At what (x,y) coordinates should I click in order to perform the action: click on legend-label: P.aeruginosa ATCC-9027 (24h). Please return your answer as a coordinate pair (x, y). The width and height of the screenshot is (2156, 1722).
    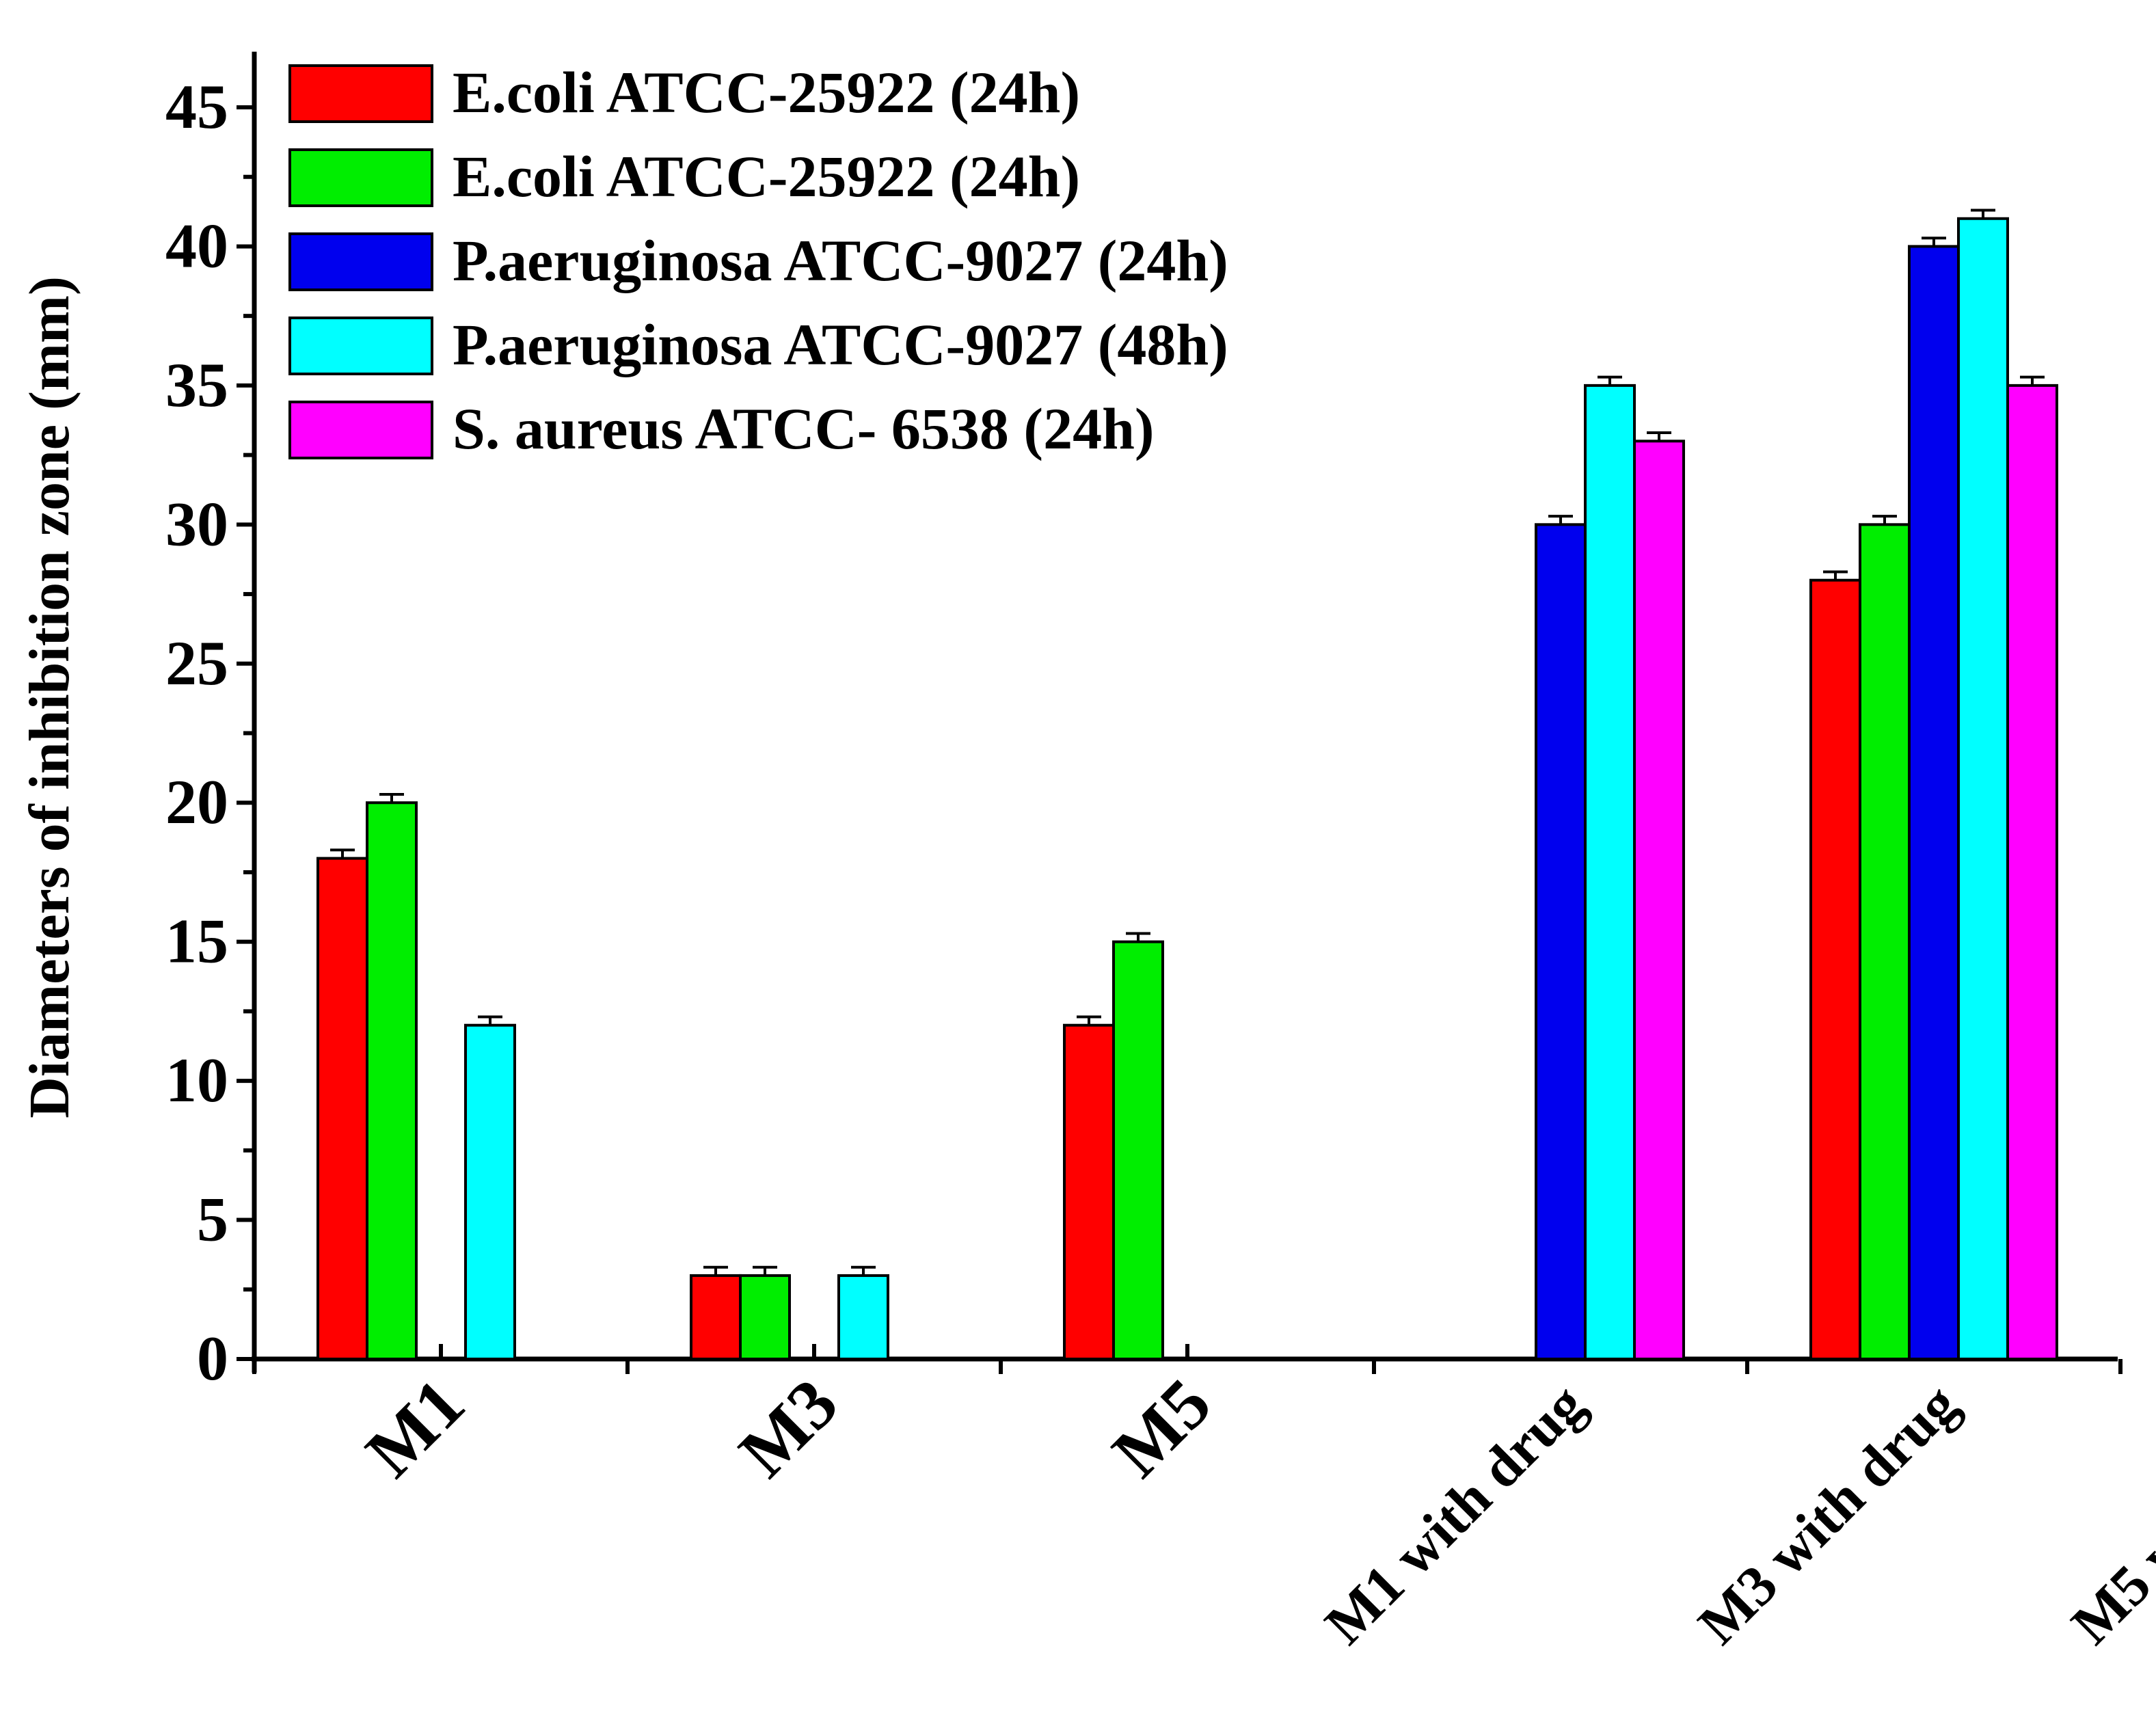
    Looking at the image, I should click on (840, 260).